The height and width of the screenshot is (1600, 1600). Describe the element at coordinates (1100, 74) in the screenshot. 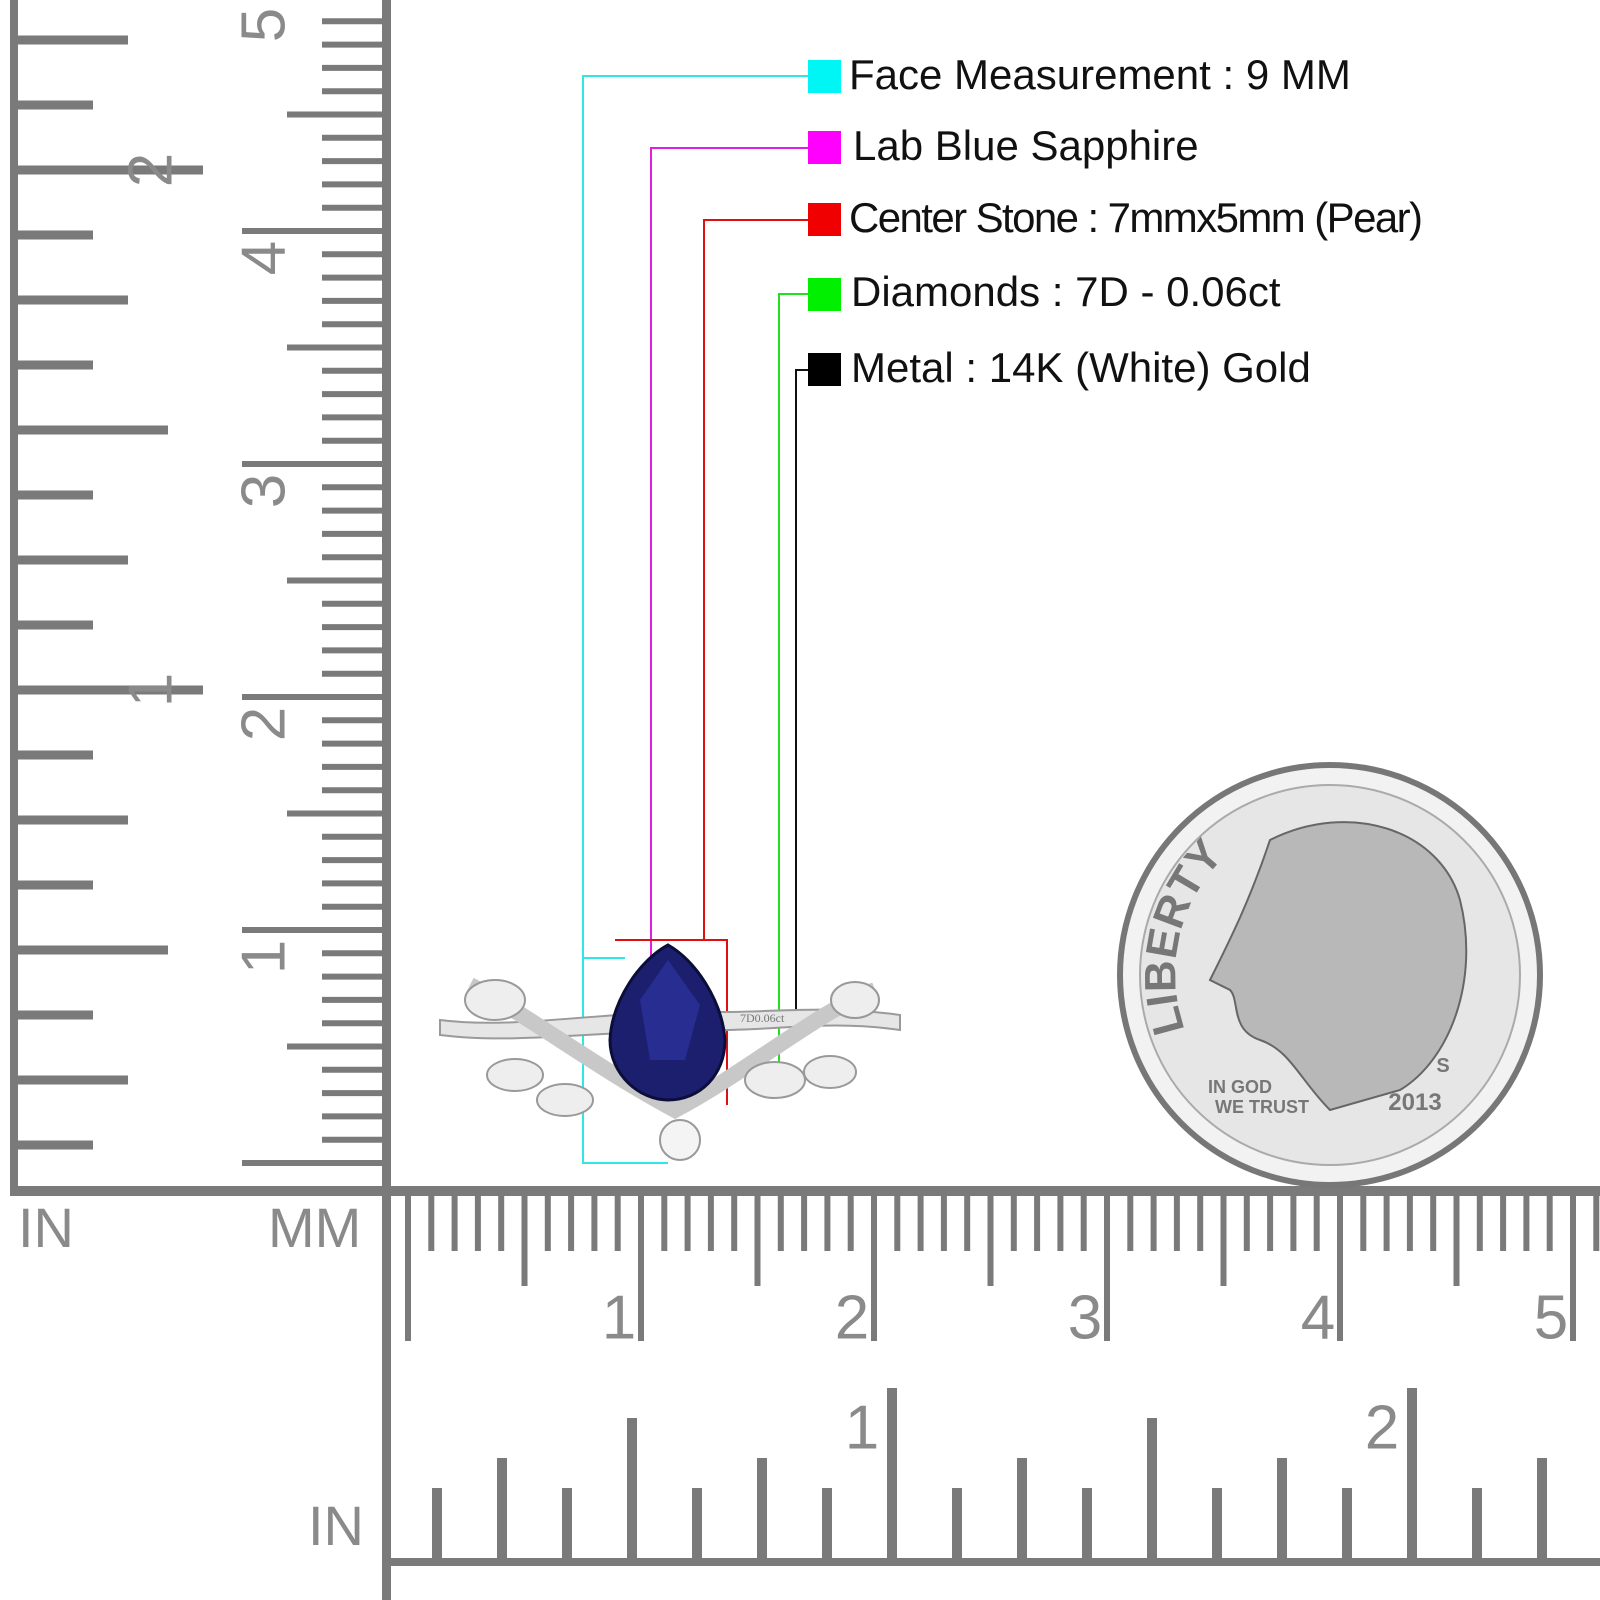

I see `legend-label: Face Measurement : 9 MM` at that location.